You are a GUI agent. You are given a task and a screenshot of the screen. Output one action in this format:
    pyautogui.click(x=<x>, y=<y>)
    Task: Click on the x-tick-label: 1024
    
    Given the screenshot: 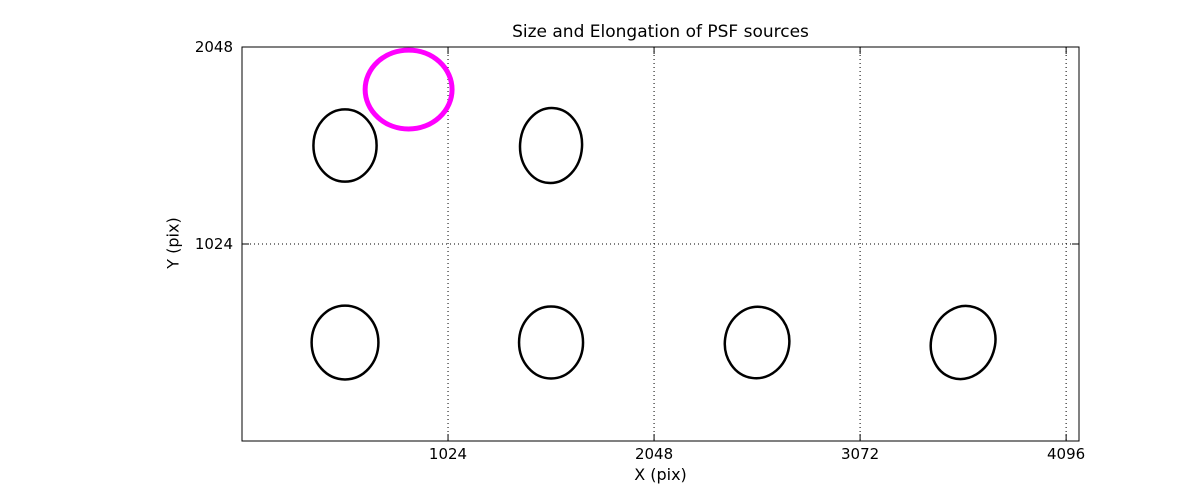 What is the action you would take?
    pyautogui.click(x=448, y=454)
    